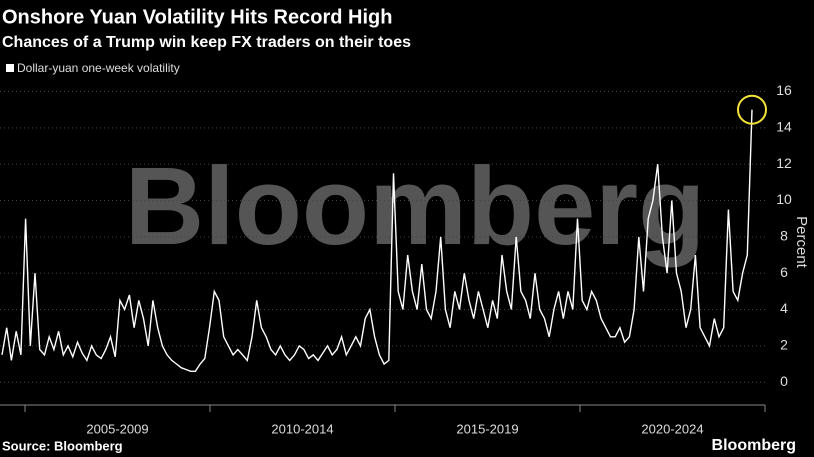 Image resolution: width=814 pixels, height=457 pixels. What do you see at coordinates (98, 68) in the screenshot?
I see `legend-label: Dollar-yuan one-week volatility` at bounding box center [98, 68].